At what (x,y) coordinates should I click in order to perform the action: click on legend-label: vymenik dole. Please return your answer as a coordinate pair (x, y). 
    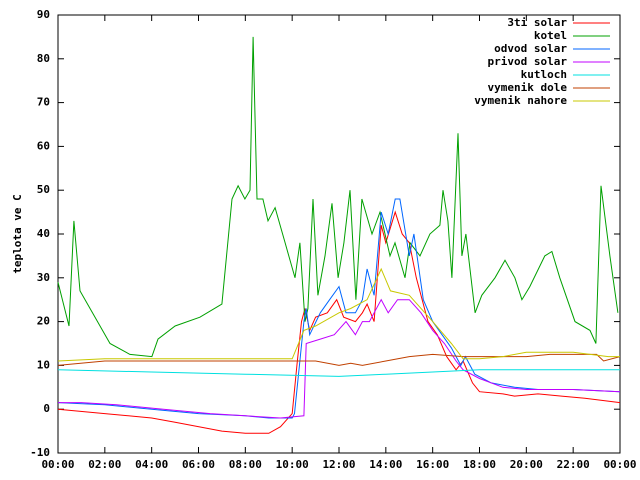
    Looking at the image, I should click on (528, 87).